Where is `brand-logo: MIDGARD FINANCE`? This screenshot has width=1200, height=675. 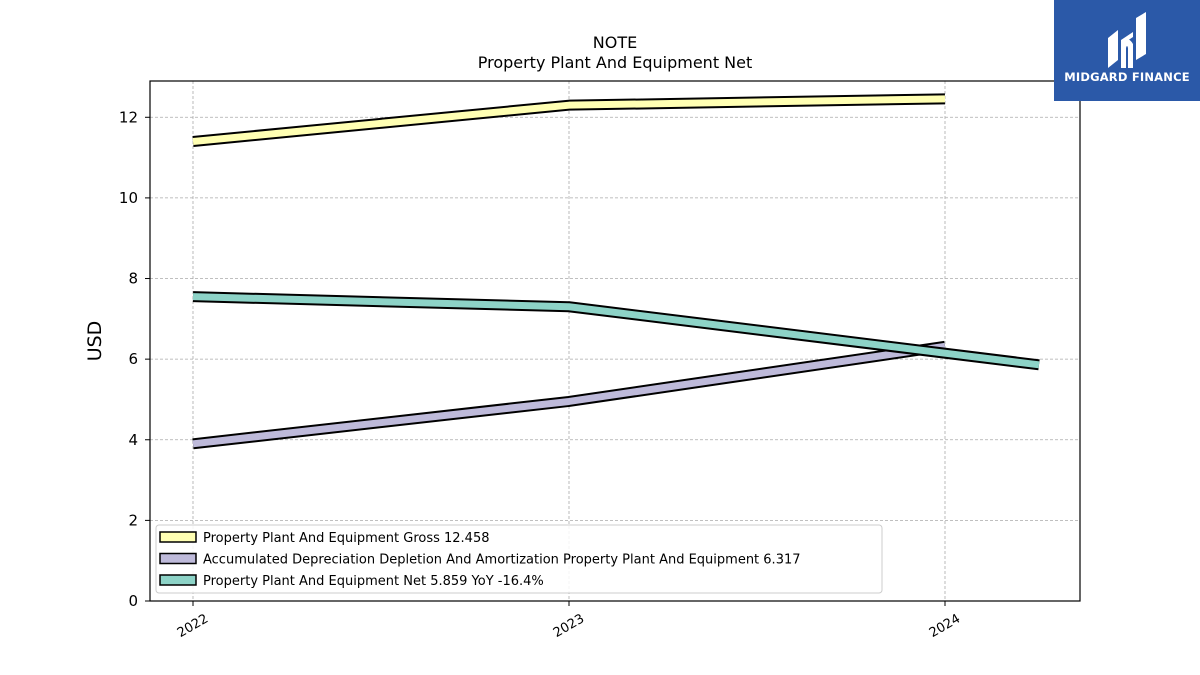 brand-logo: MIDGARD FINANCE is located at coordinates (1127, 50).